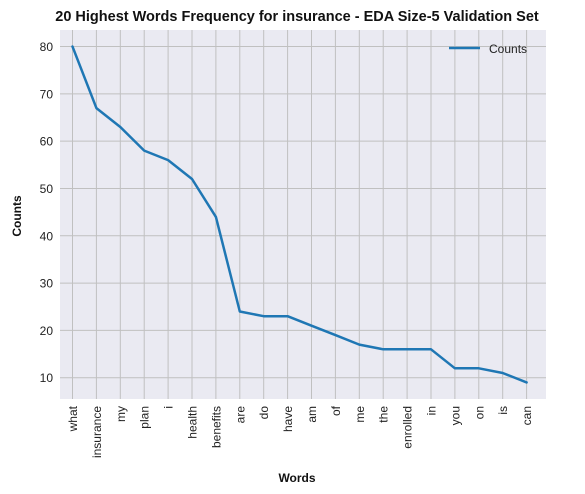 This screenshot has width=585, height=494. What do you see at coordinates (47, 331) in the screenshot?
I see `y-tick-label: 20` at bounding box center [47, 331].